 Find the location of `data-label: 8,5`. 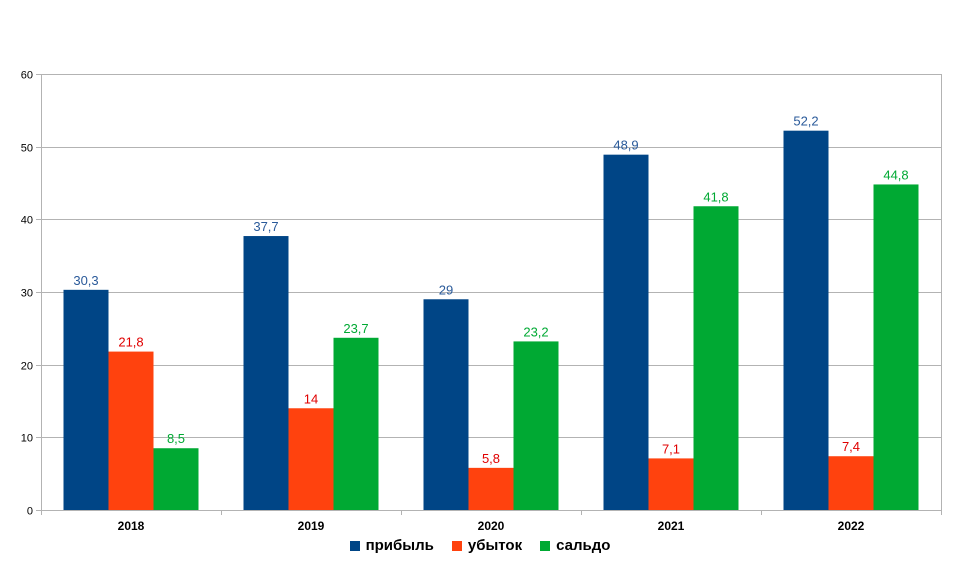

data-label: 8,5 is located at coordinates (176, 438).